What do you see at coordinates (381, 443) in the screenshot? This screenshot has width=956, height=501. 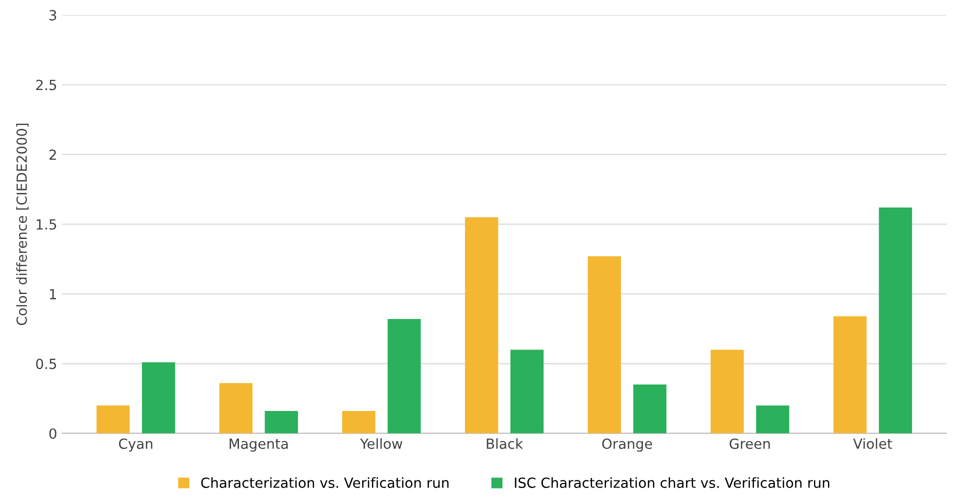 I see `x-tick-label: Yellow` at bounding box center [381, 443].